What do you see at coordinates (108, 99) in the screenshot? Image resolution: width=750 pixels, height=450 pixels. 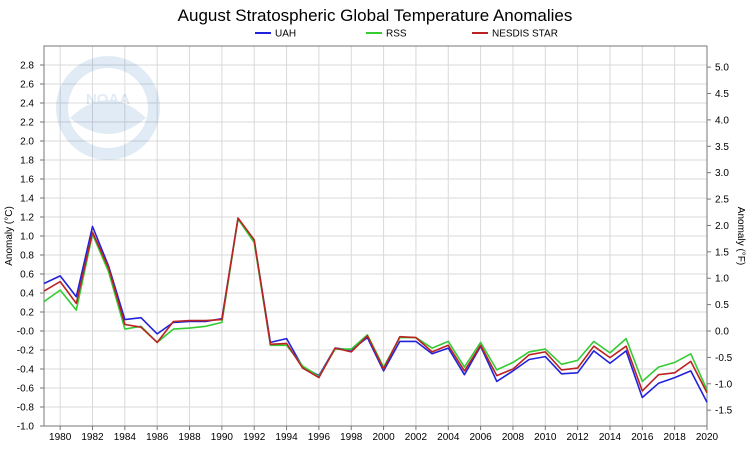 I see `watermark-text: NOAA` at bounding box center [108, 99].